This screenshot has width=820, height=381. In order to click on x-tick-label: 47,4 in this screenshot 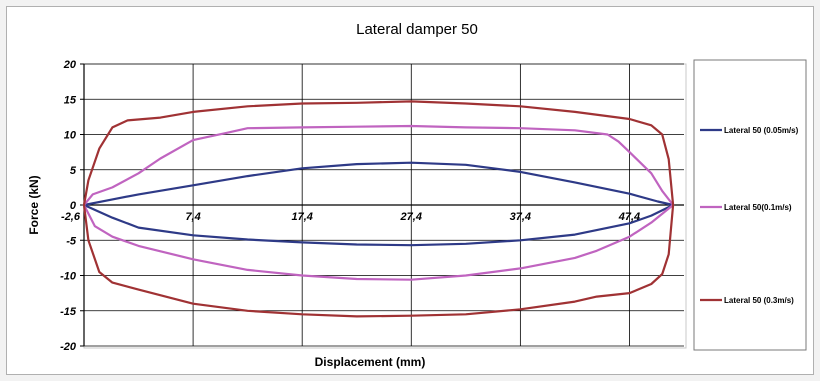, I will do `click(629, 217)`.